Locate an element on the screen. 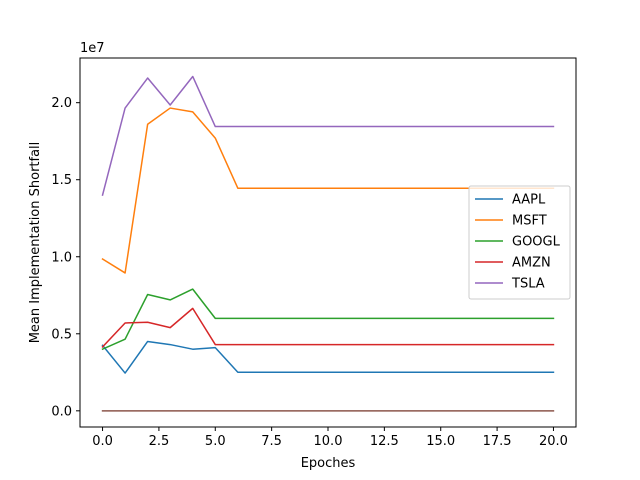 The height and width of the screenshot is (480, 640). x-tick-label: 12.5 is located at coordinates (384, 441).